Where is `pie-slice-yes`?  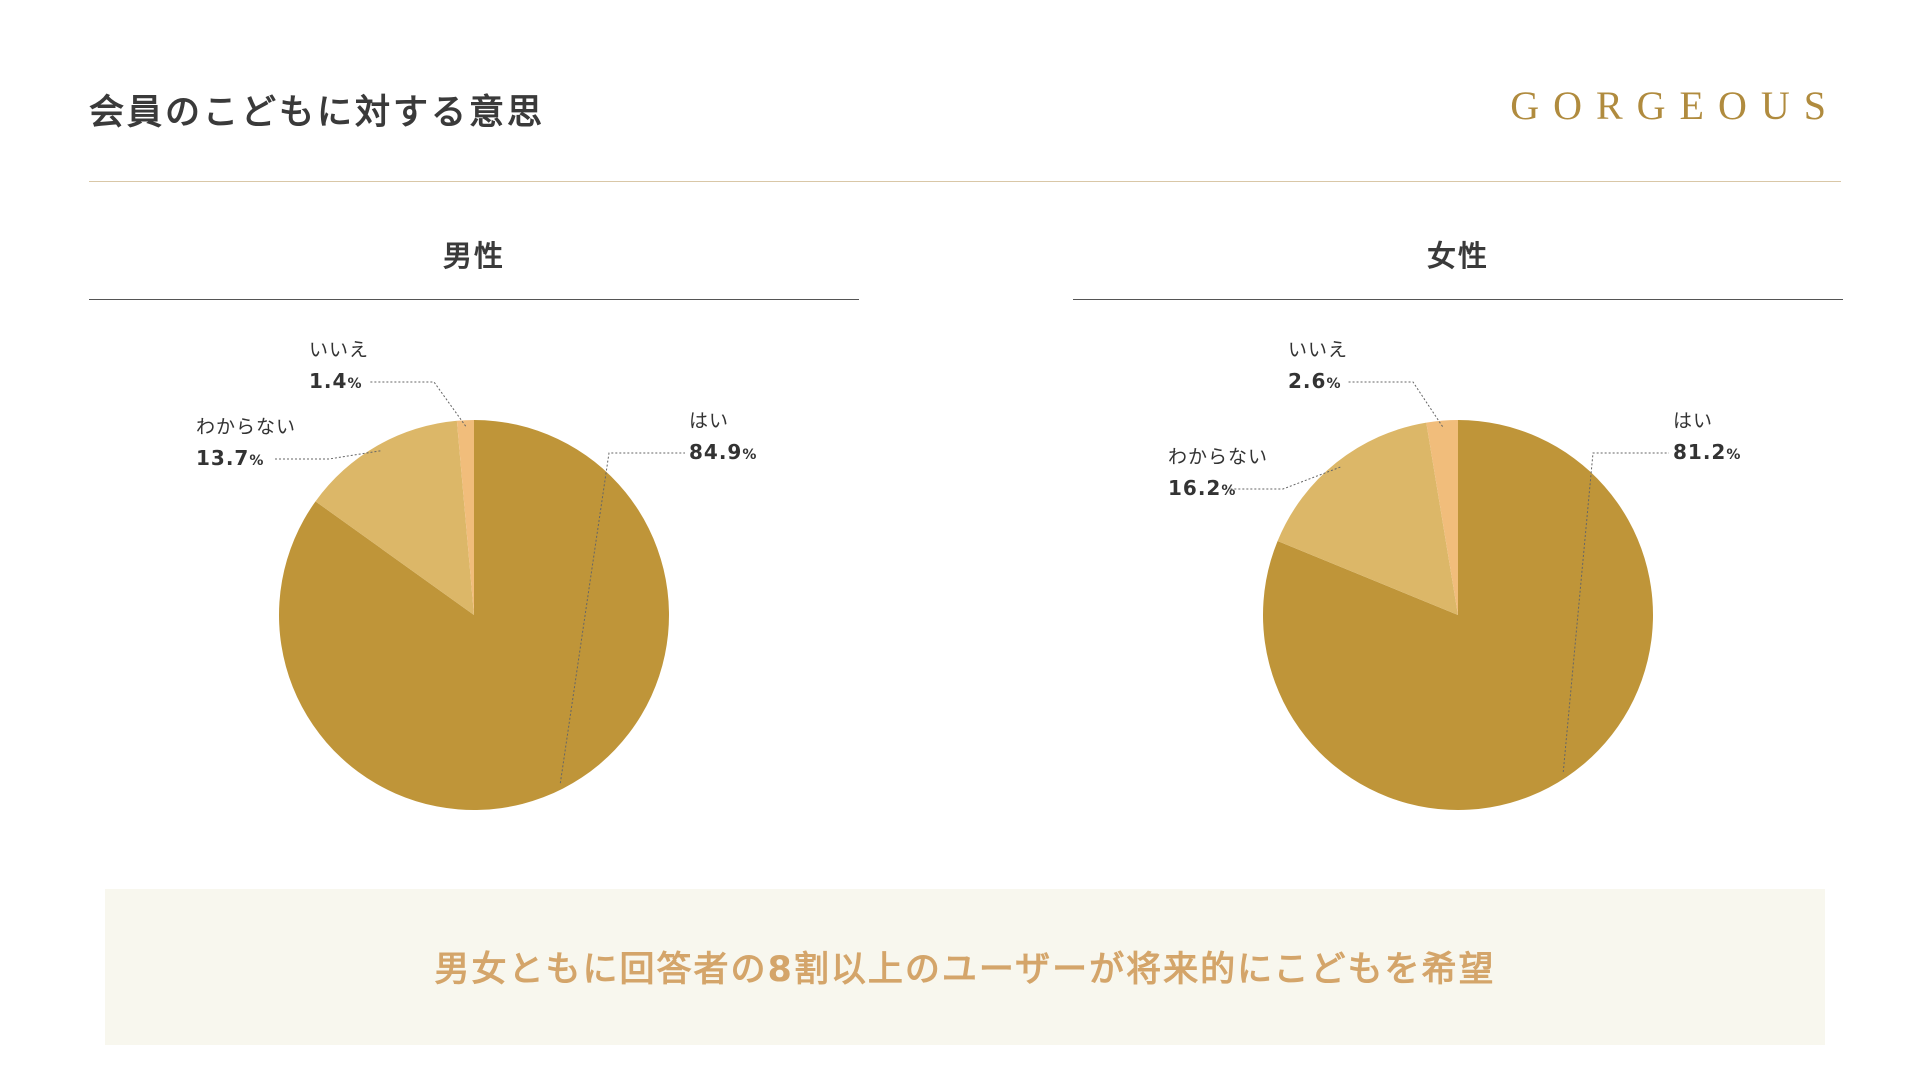 pie-slice-yes is located at coordinates (474, 615).